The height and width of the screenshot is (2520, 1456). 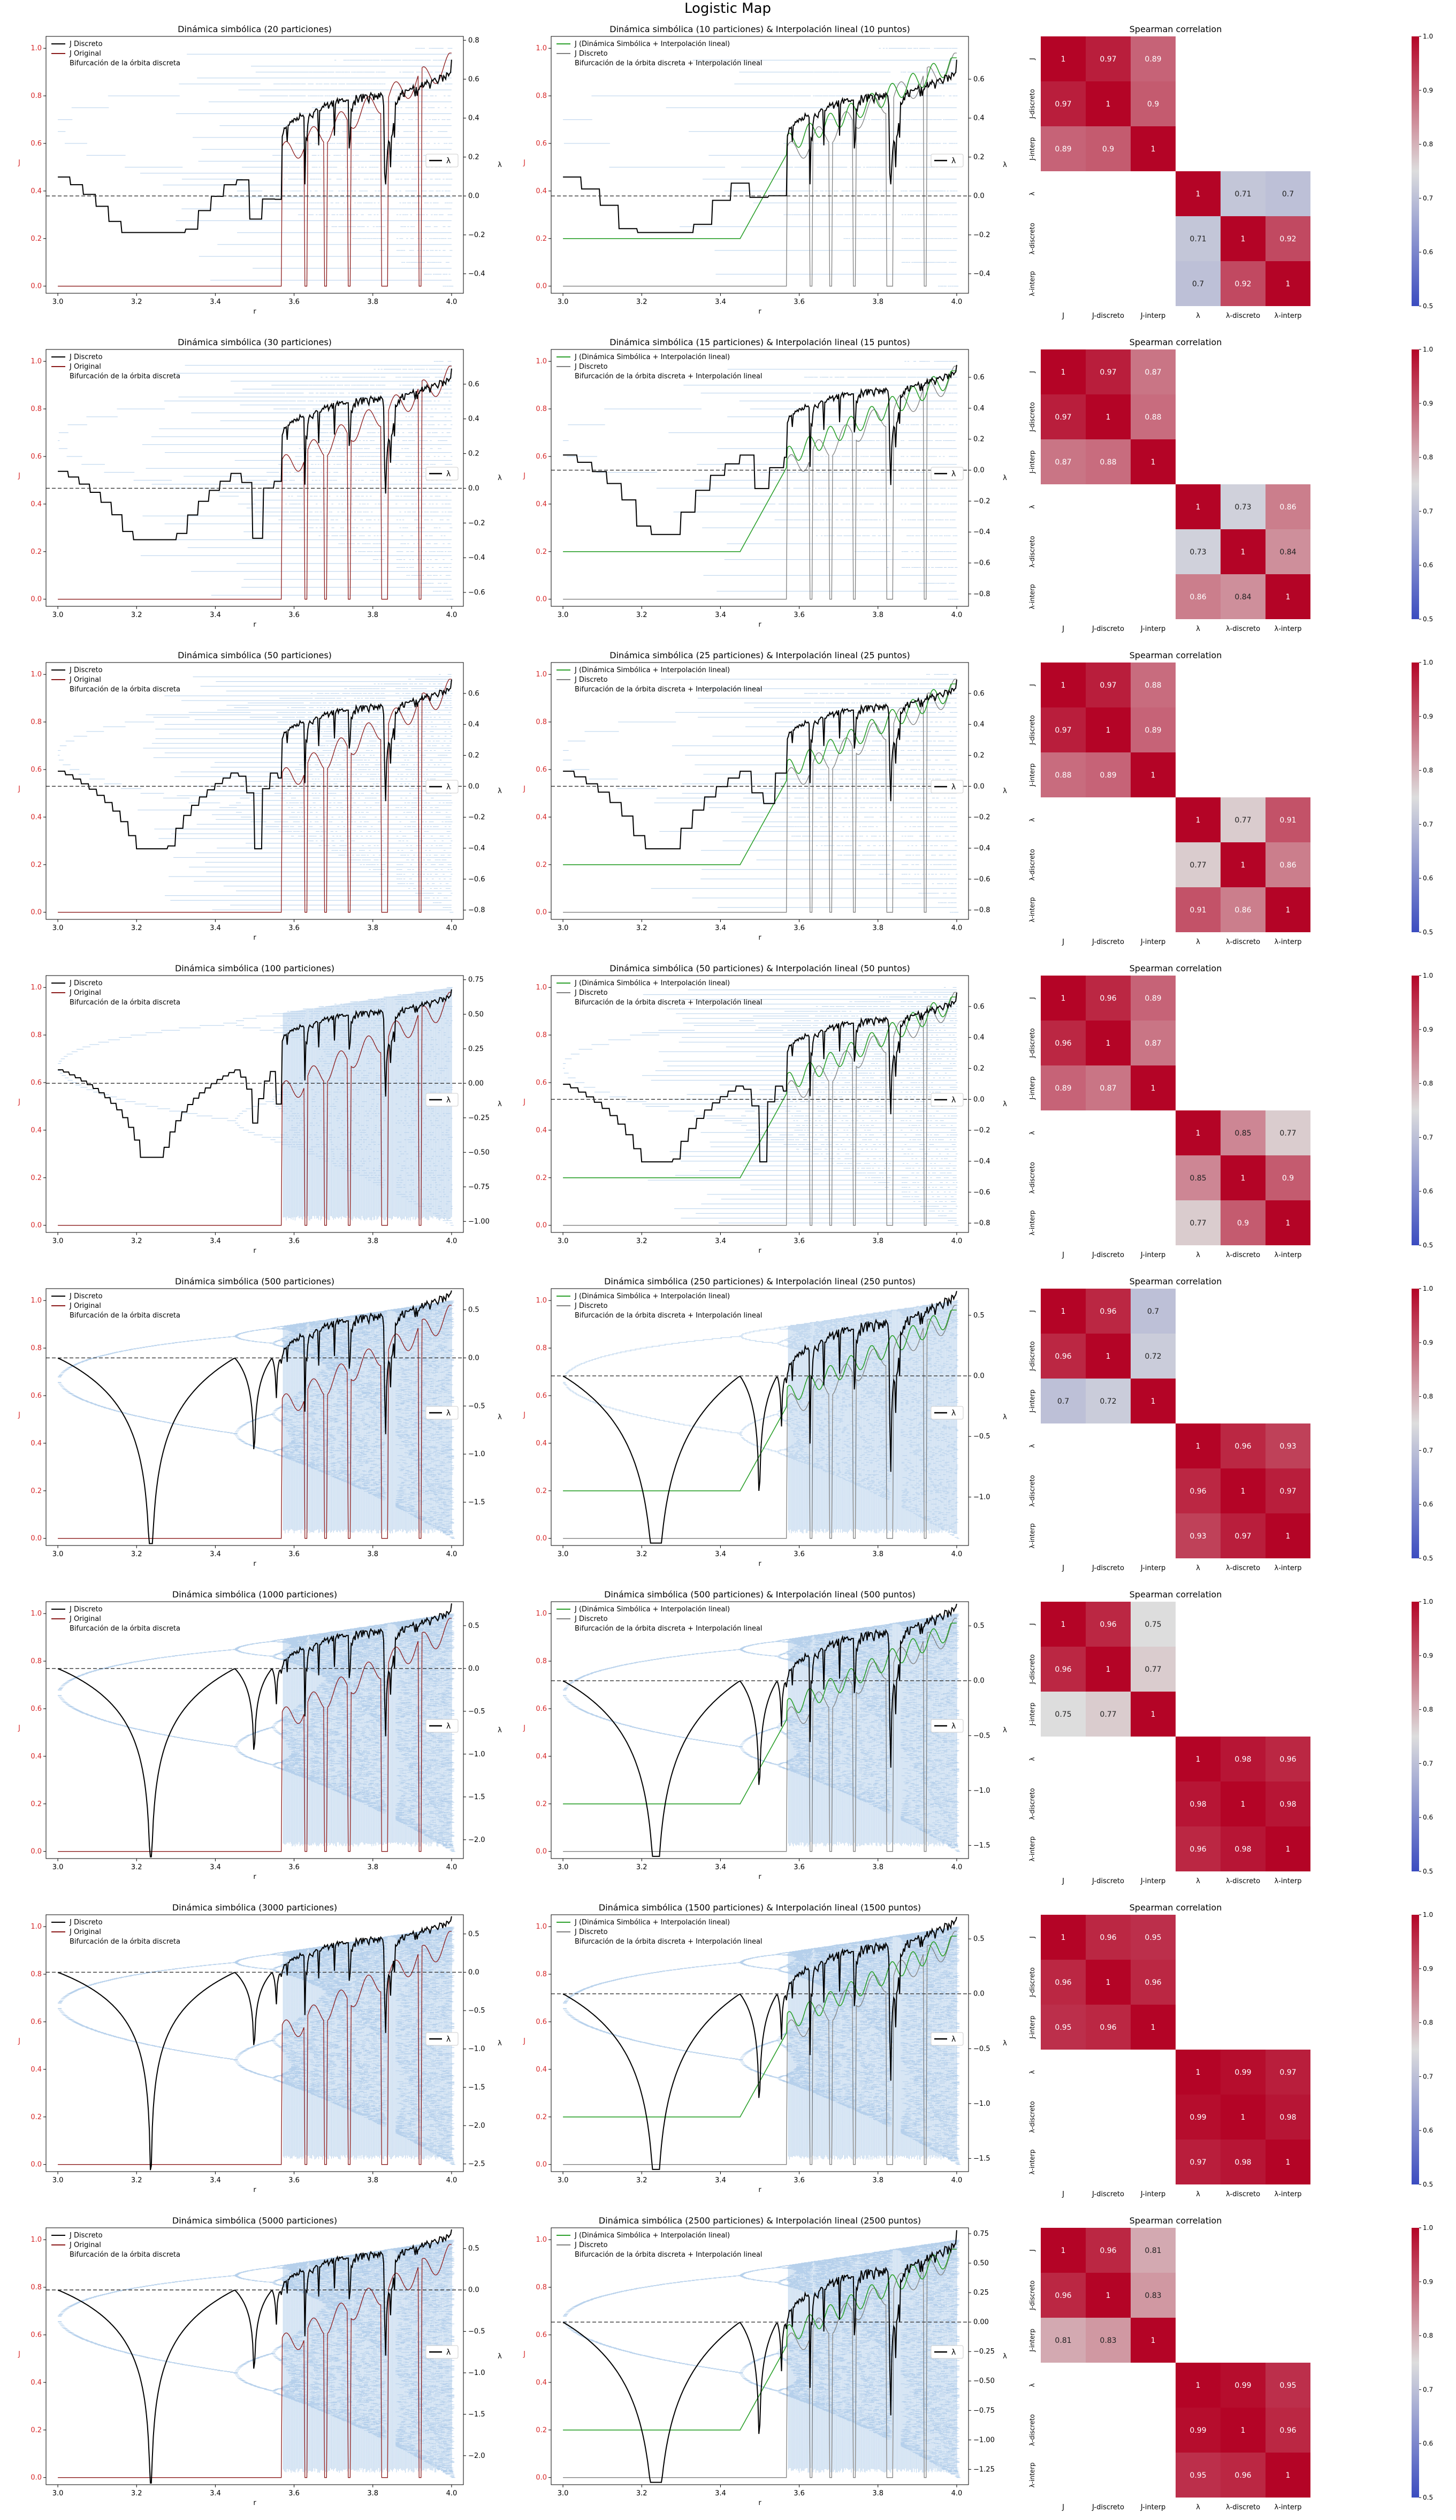 What do you see at coordinates (1153, 629) in the screenshot?
I see `heatmap-x-label: J-interp` at bounding box center [1153, 629].